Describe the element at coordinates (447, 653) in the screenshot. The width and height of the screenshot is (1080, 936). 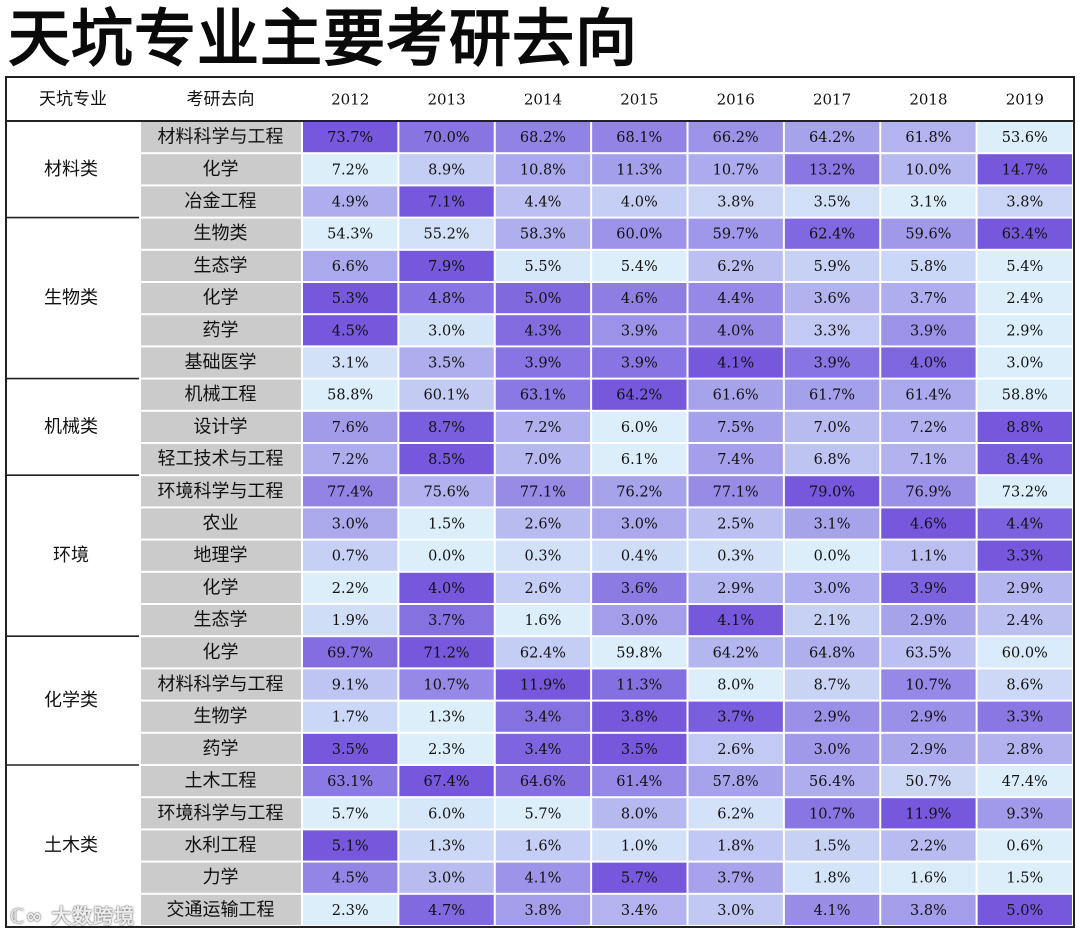
I see `cell-value-label: 71.2%` at that location.